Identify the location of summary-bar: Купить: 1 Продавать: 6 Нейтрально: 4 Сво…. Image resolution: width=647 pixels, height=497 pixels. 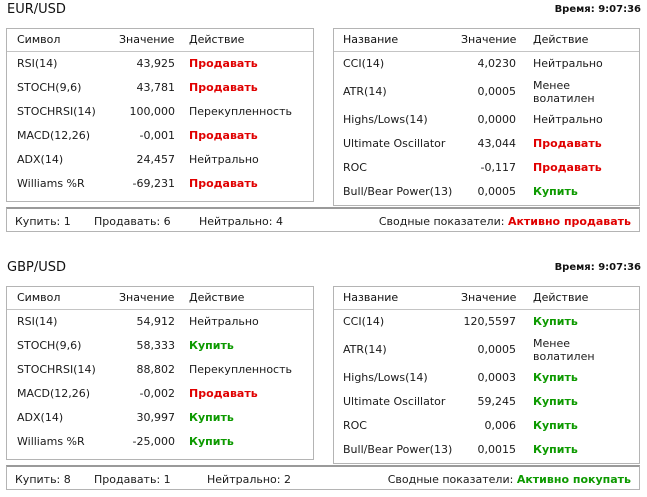
(323, 219).